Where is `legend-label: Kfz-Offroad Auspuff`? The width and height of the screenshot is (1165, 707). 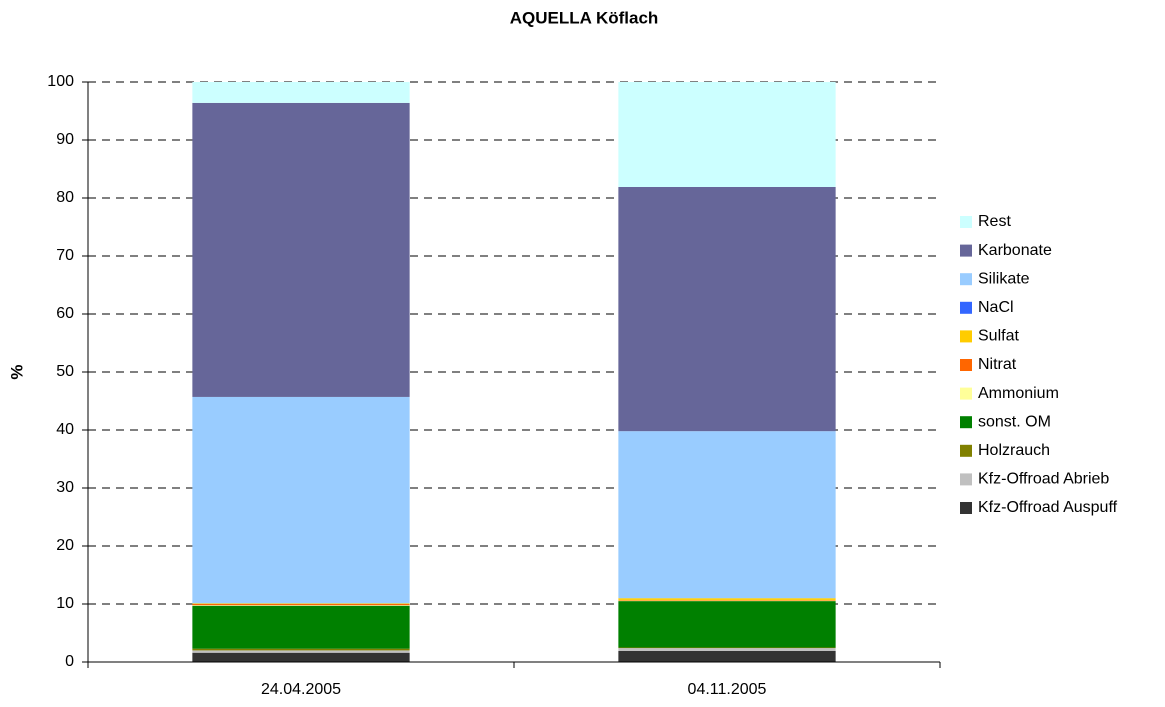 legend-label: Kfz-Offroad Auspuff is located at coordinates (1048, 507).